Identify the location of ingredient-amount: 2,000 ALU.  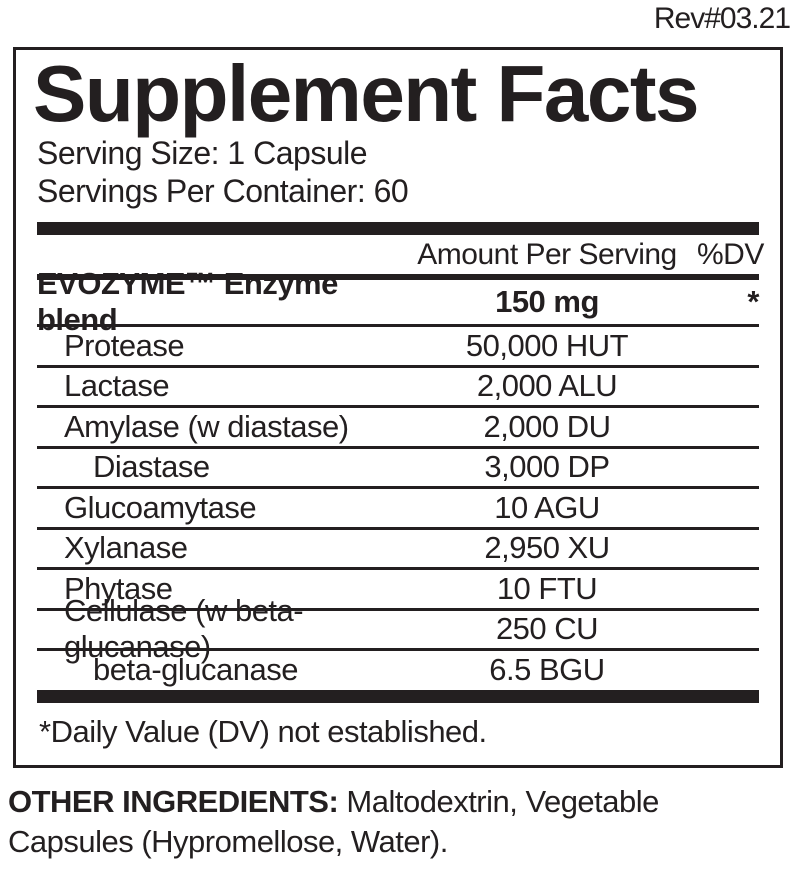
(547, 386).